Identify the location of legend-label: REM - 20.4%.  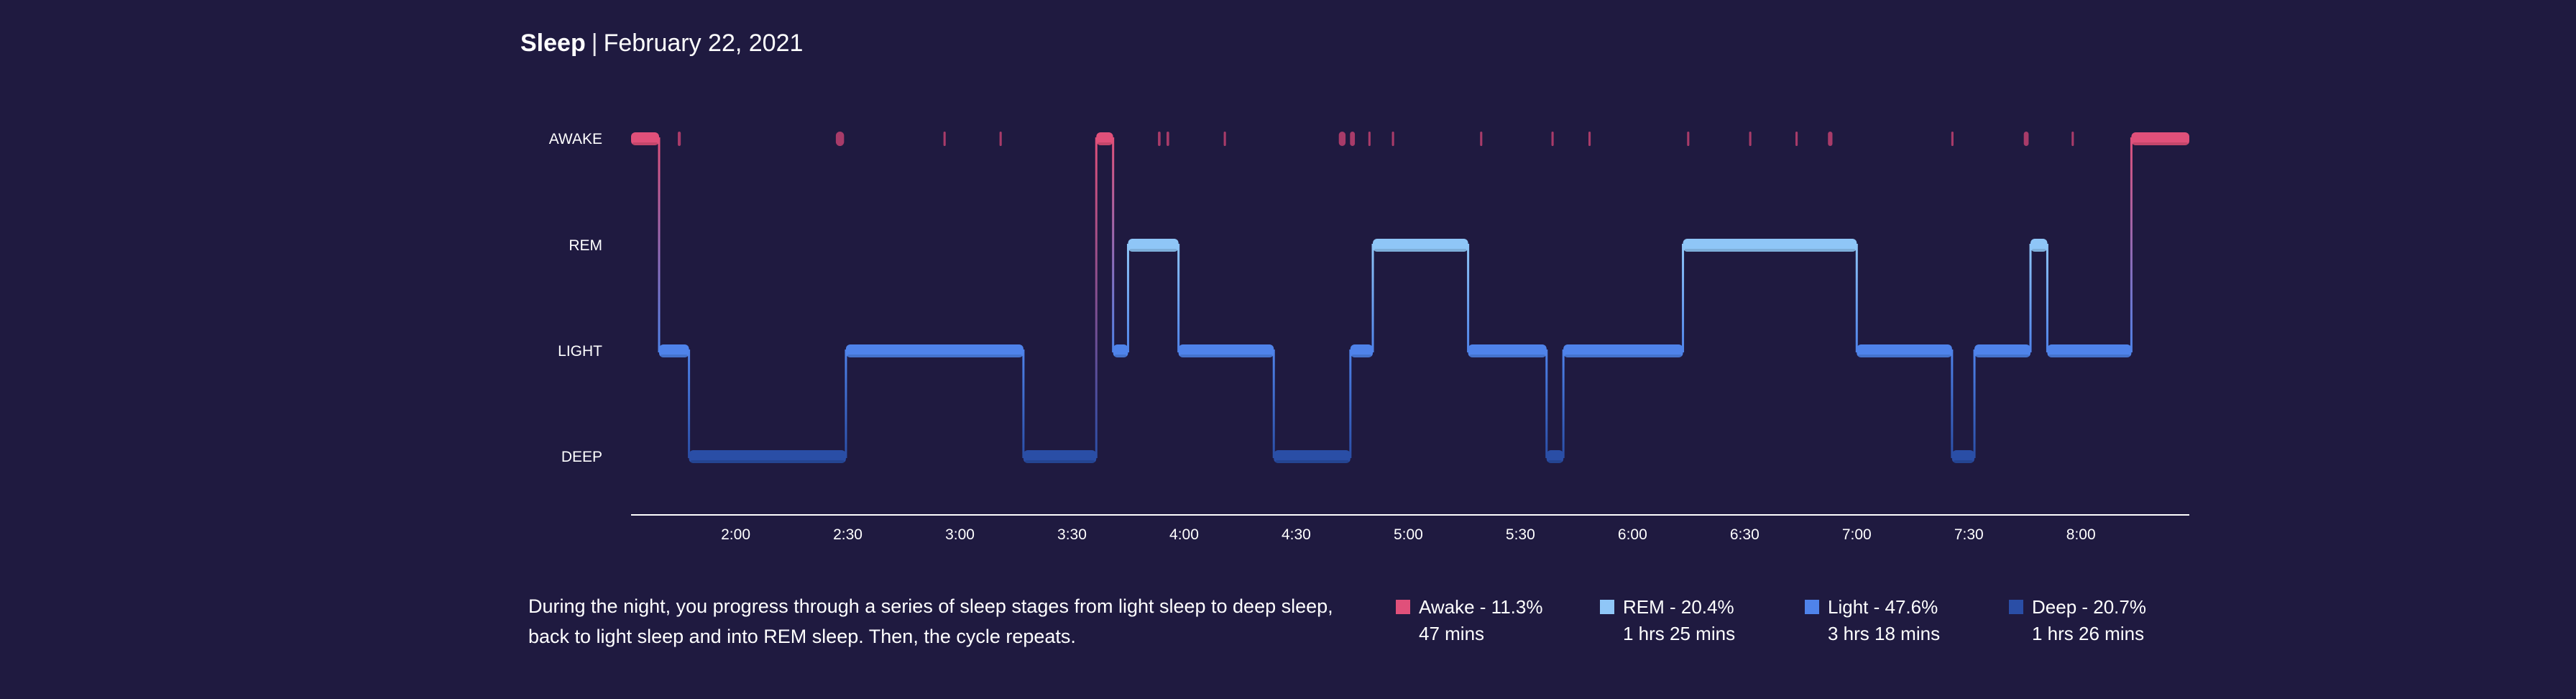
(1678, 606).